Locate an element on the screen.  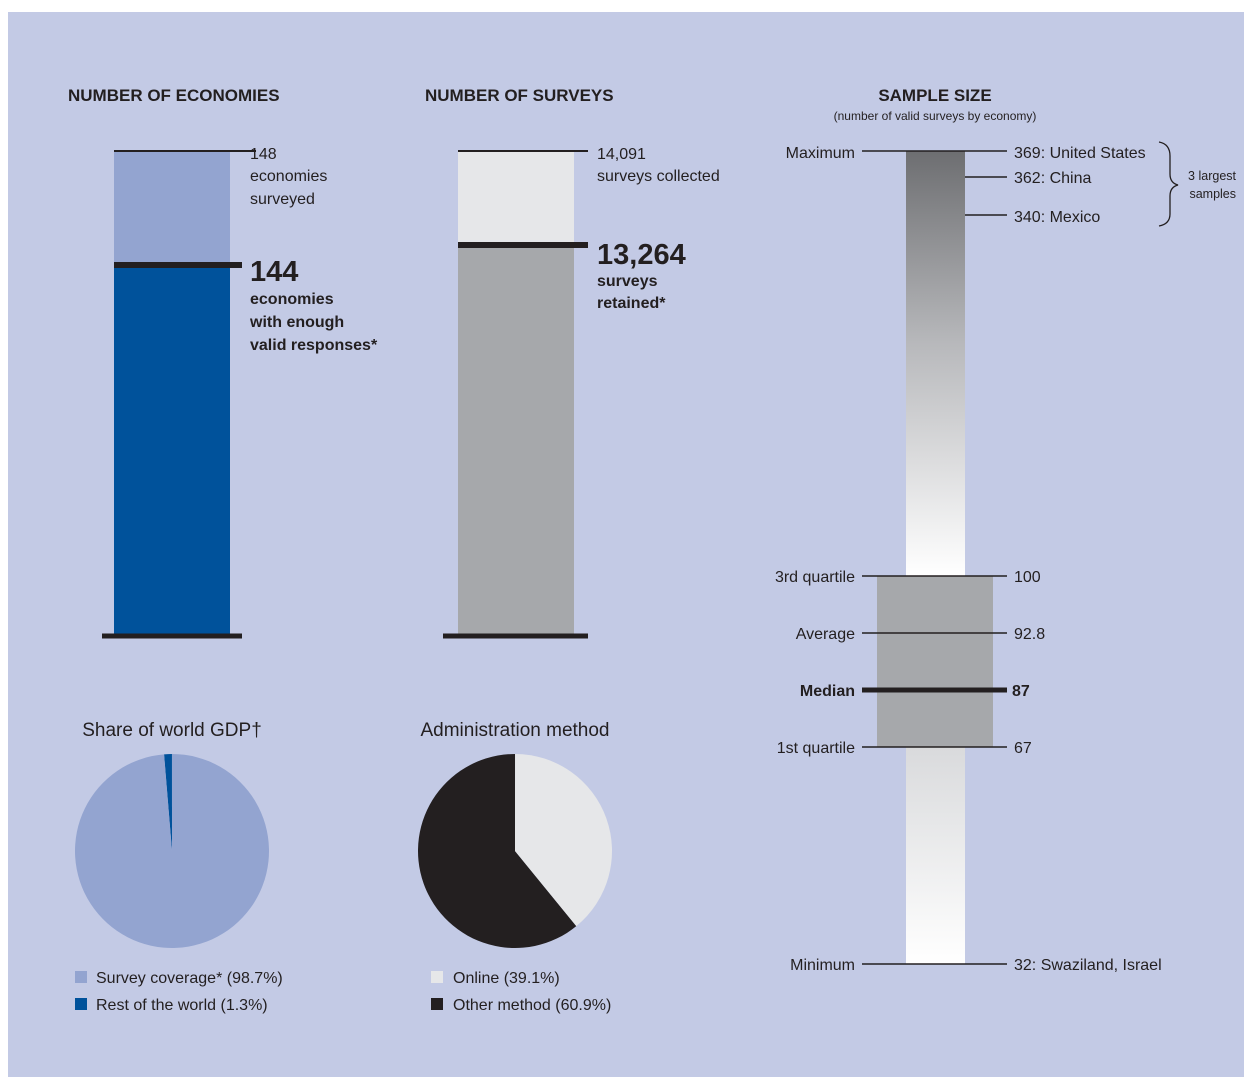
economies-surveyed-label-2: surveyed is located at coordinates (282, 199).